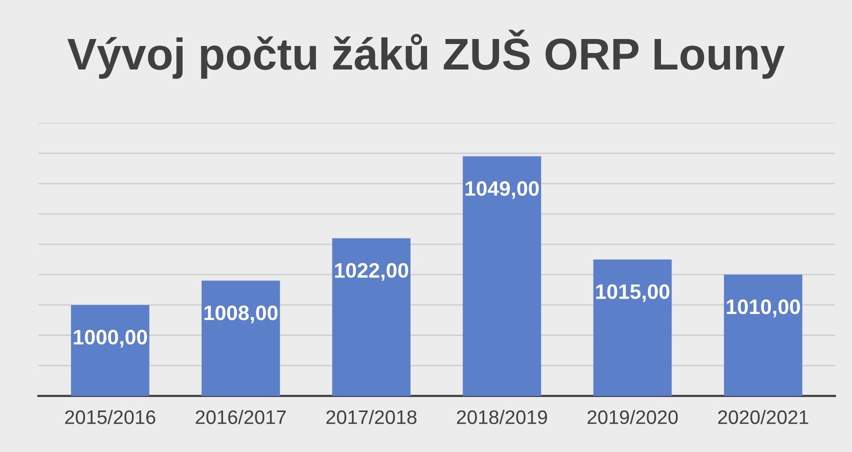  What do you see at coordinates (633, 417) in the screenshot?
I see `x-tick-label: 2019/2020` at bounding box center [633, 417].